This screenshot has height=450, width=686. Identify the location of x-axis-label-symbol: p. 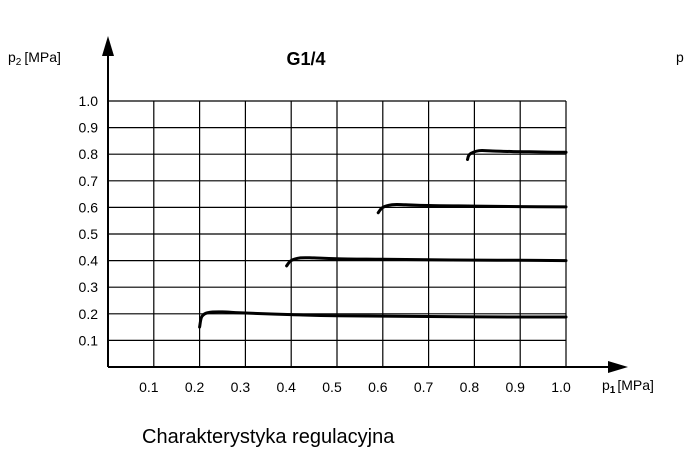
(606, 385).